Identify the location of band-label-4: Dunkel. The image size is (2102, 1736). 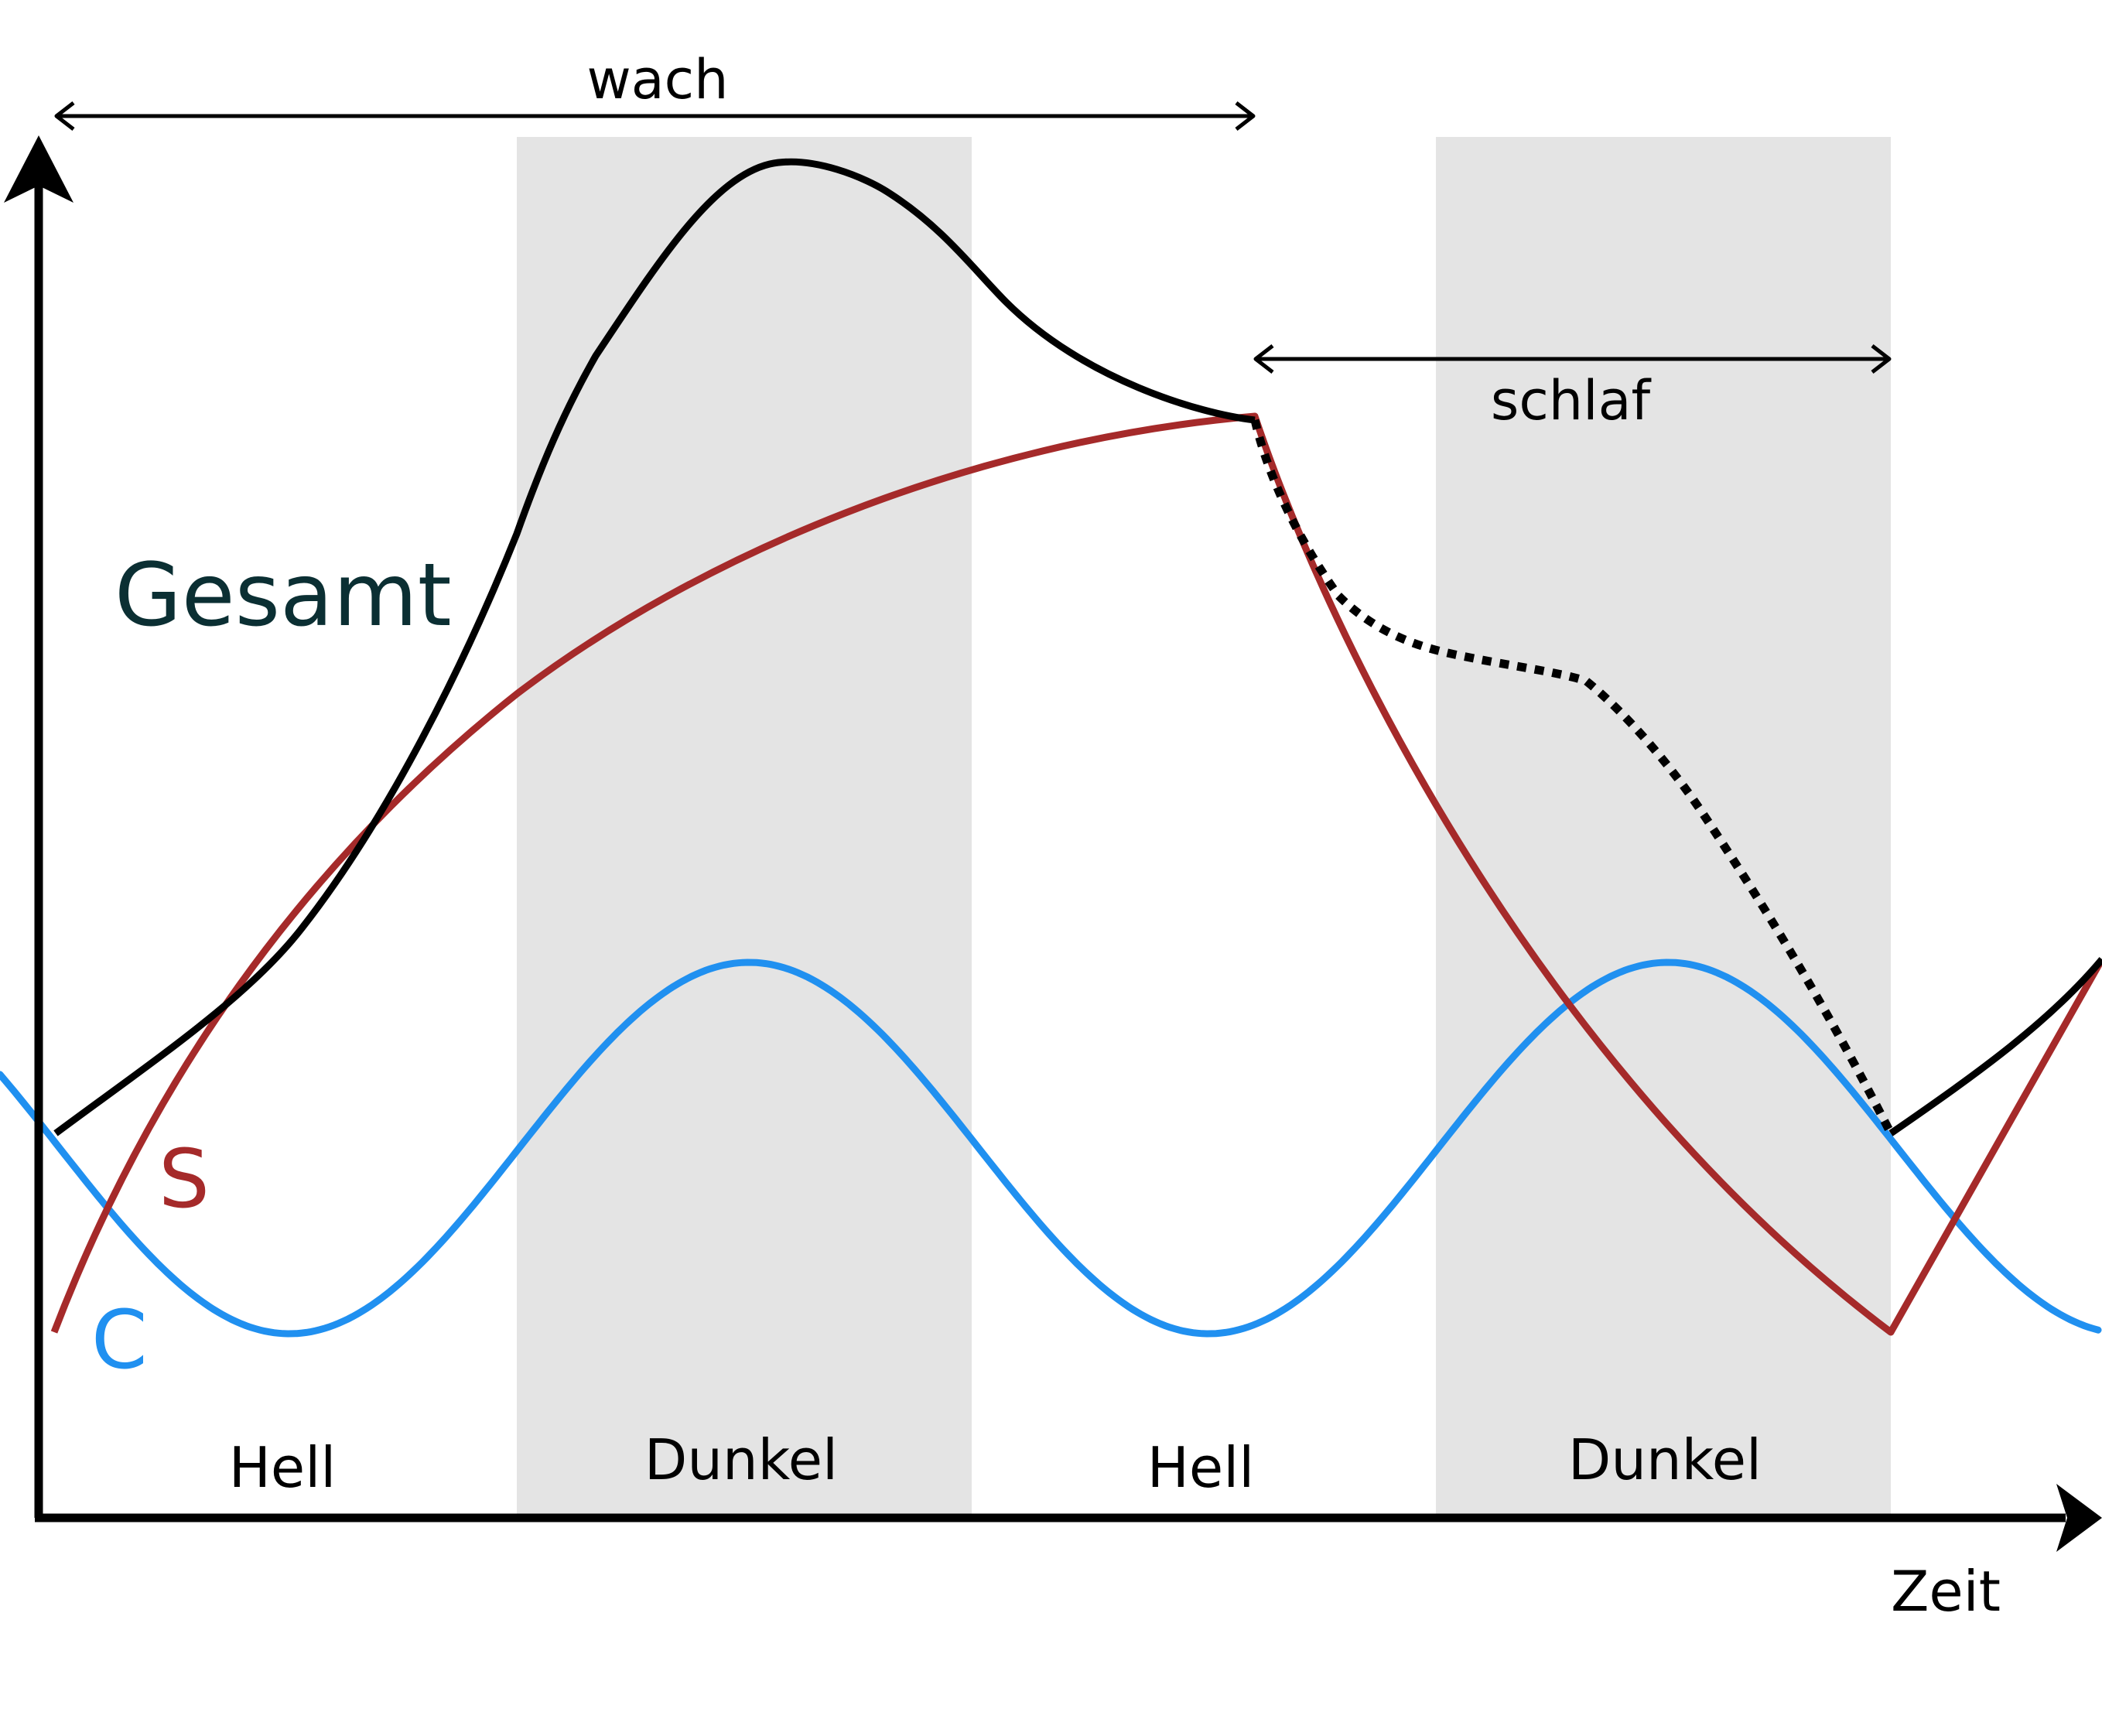
(1665, 1459).